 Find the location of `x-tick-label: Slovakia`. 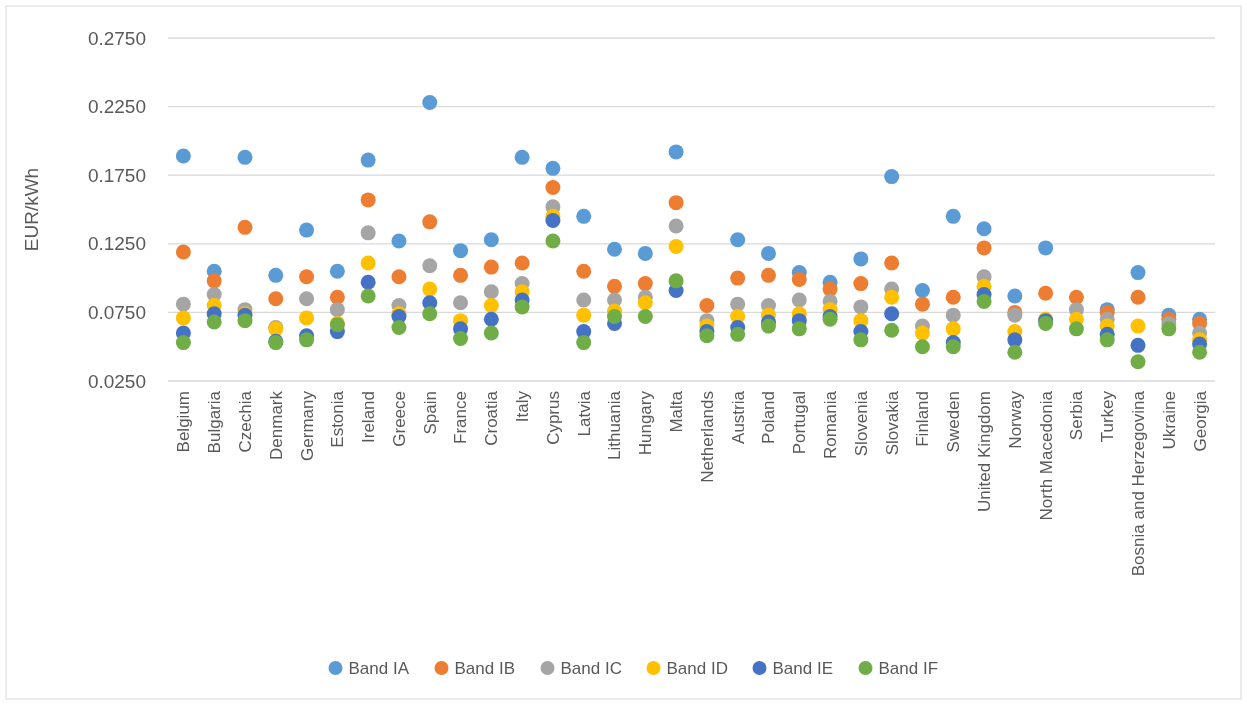

x-tick-label: Slovakia is located at coordinates (892, 423).